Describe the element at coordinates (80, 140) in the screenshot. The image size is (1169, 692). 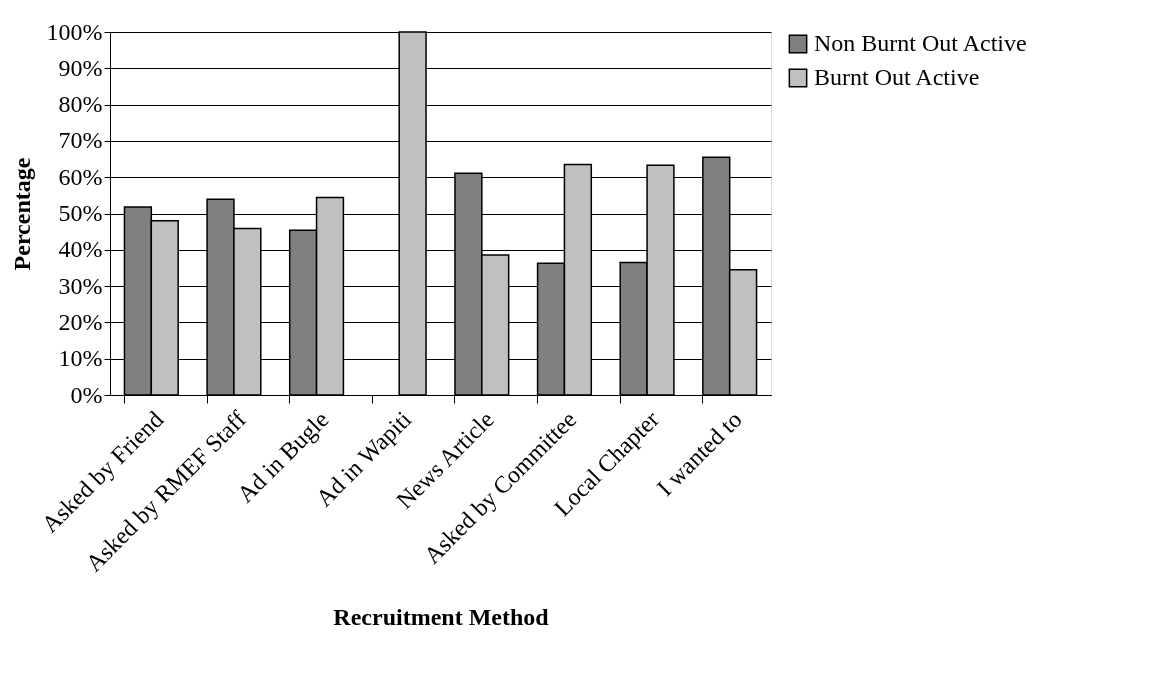
I see `y-tick-label: 70%` at that location.